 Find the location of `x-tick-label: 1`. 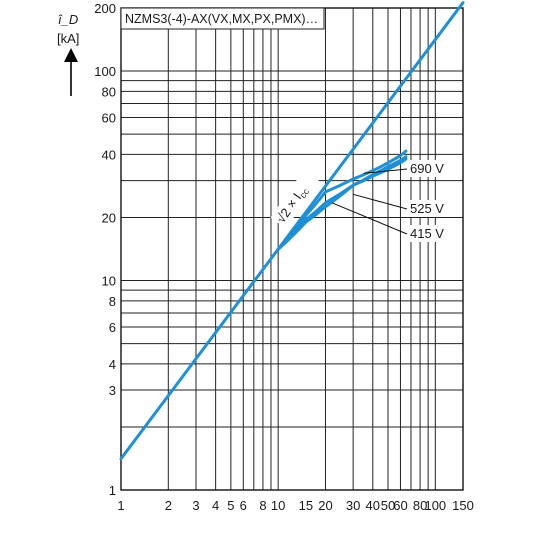

x-tick-label: 1 is located at coordinates (120, 505).